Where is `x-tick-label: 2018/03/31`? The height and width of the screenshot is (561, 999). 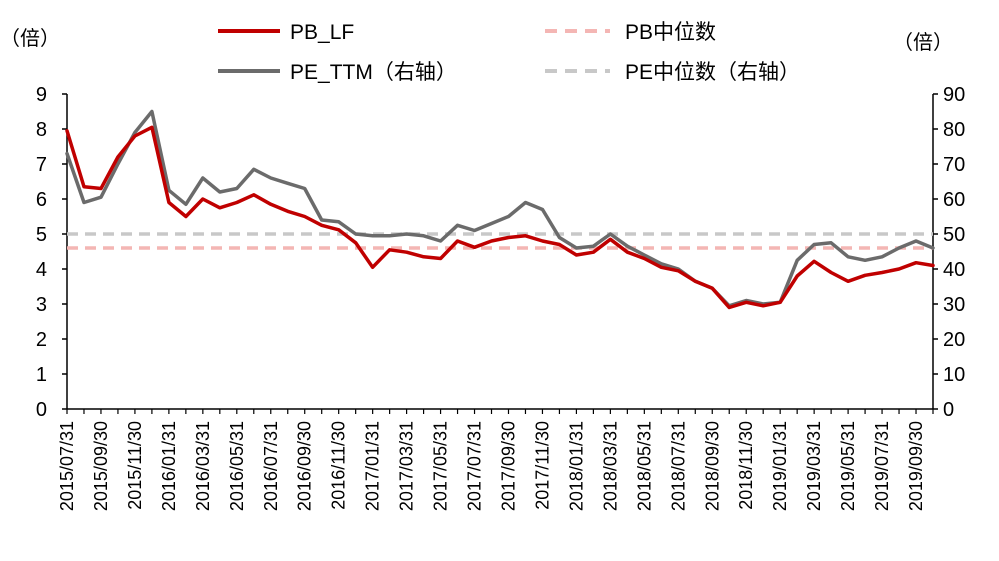
x-tick-label: 2018/03/31 is located at coordinates (610, 466).